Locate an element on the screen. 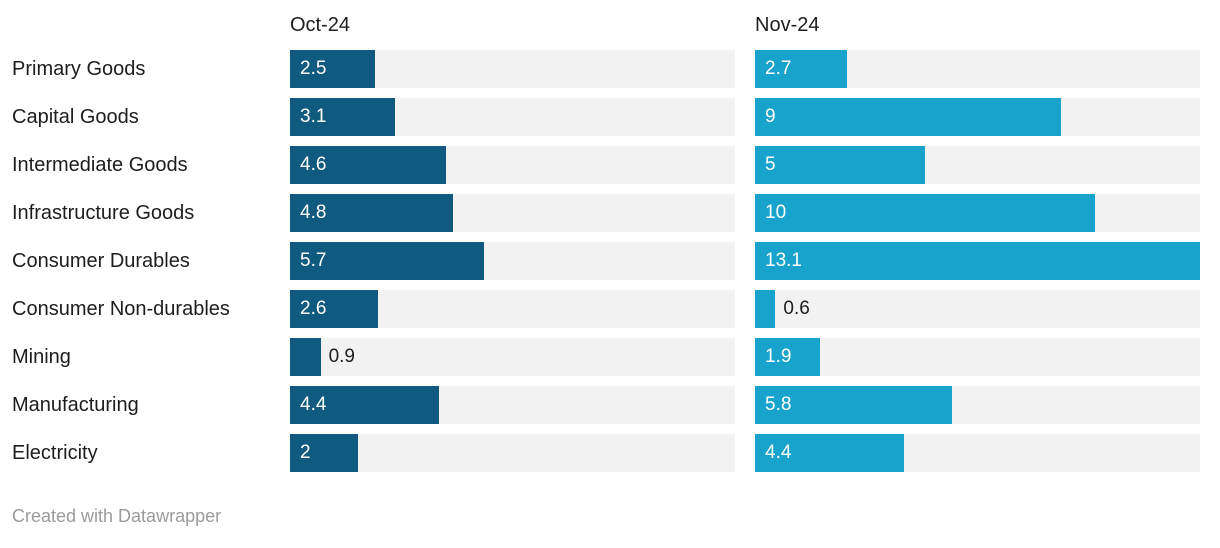 The image size is (1220, 548). bar-oct: 2 is located at coordinates (324, 453).